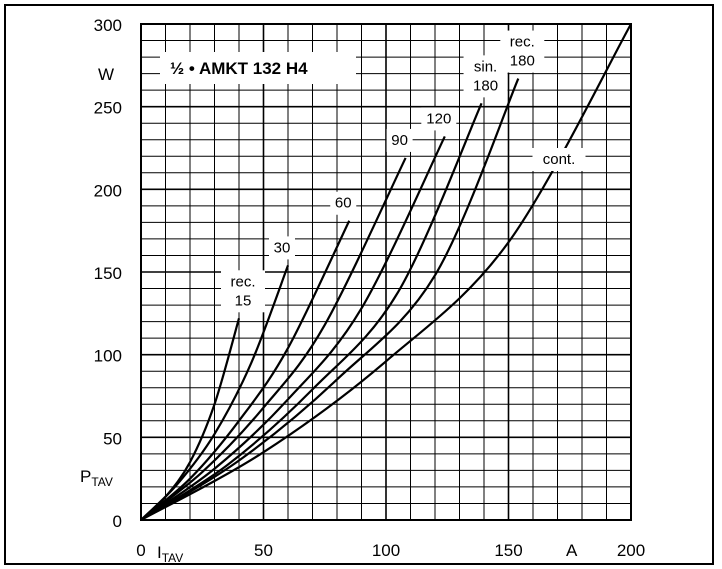 Image resolution: width=722 pixels, height=569 pixels. What do you see at coordinates (243, 300) in the screenshot?
I see `curve-label-text: 15` at bounding box center [243, 300].